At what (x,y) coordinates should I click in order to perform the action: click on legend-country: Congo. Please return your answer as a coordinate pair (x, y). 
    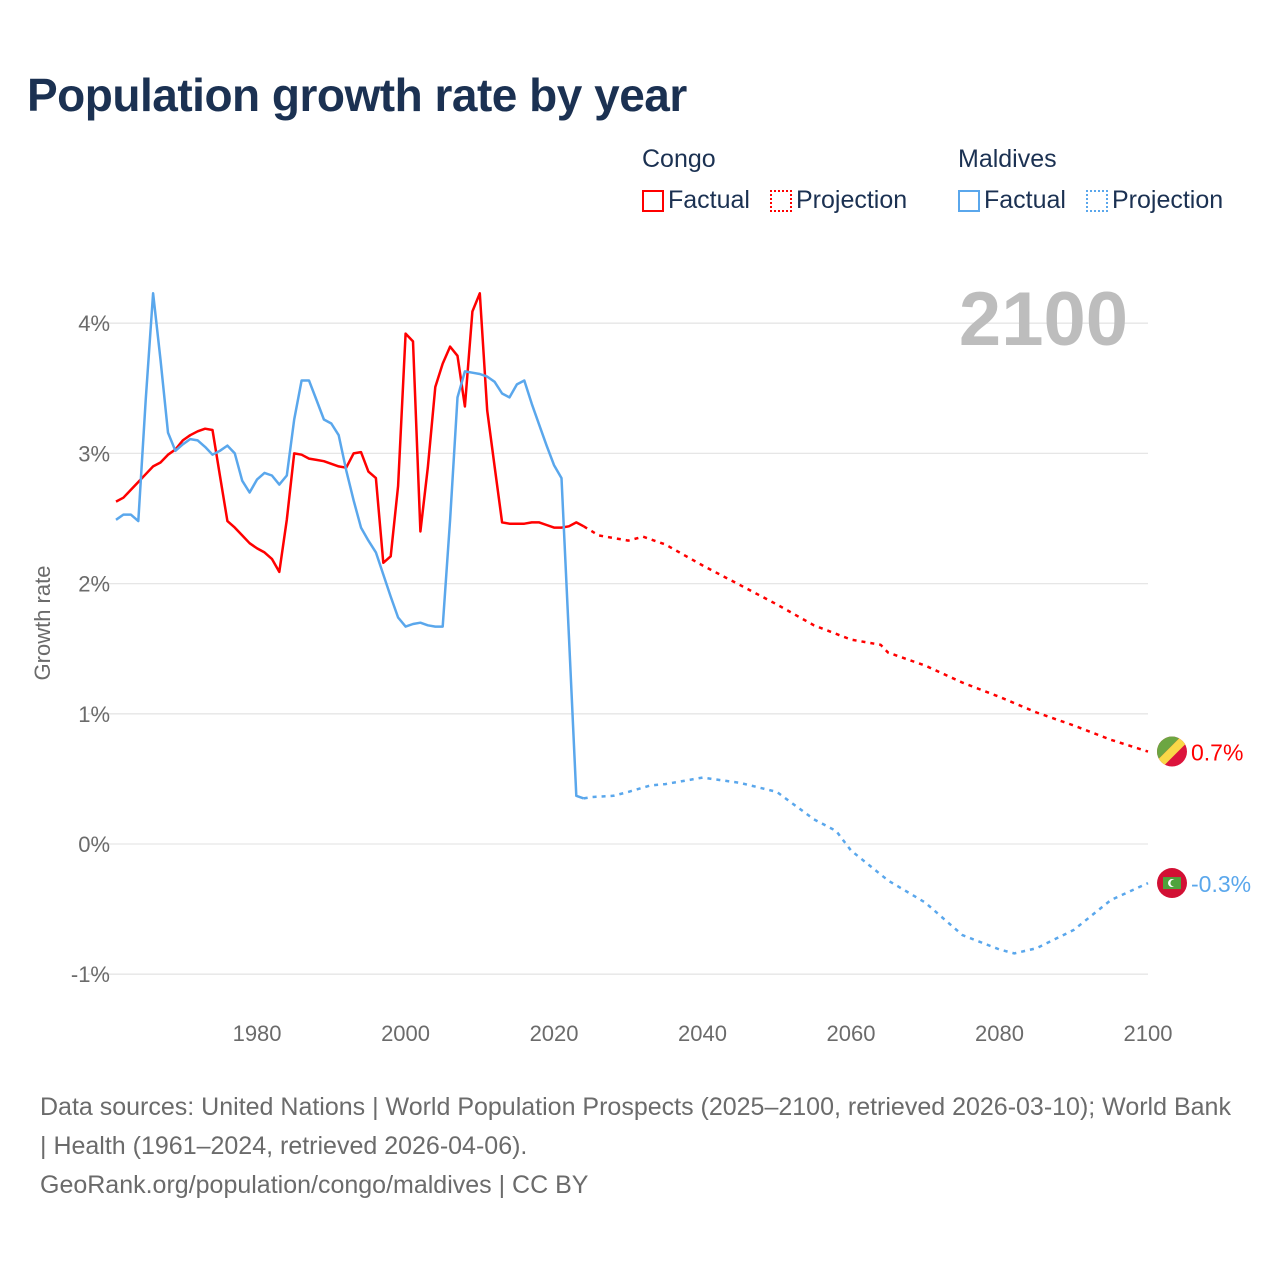
    Looking at the image, I should click on (679, 159).